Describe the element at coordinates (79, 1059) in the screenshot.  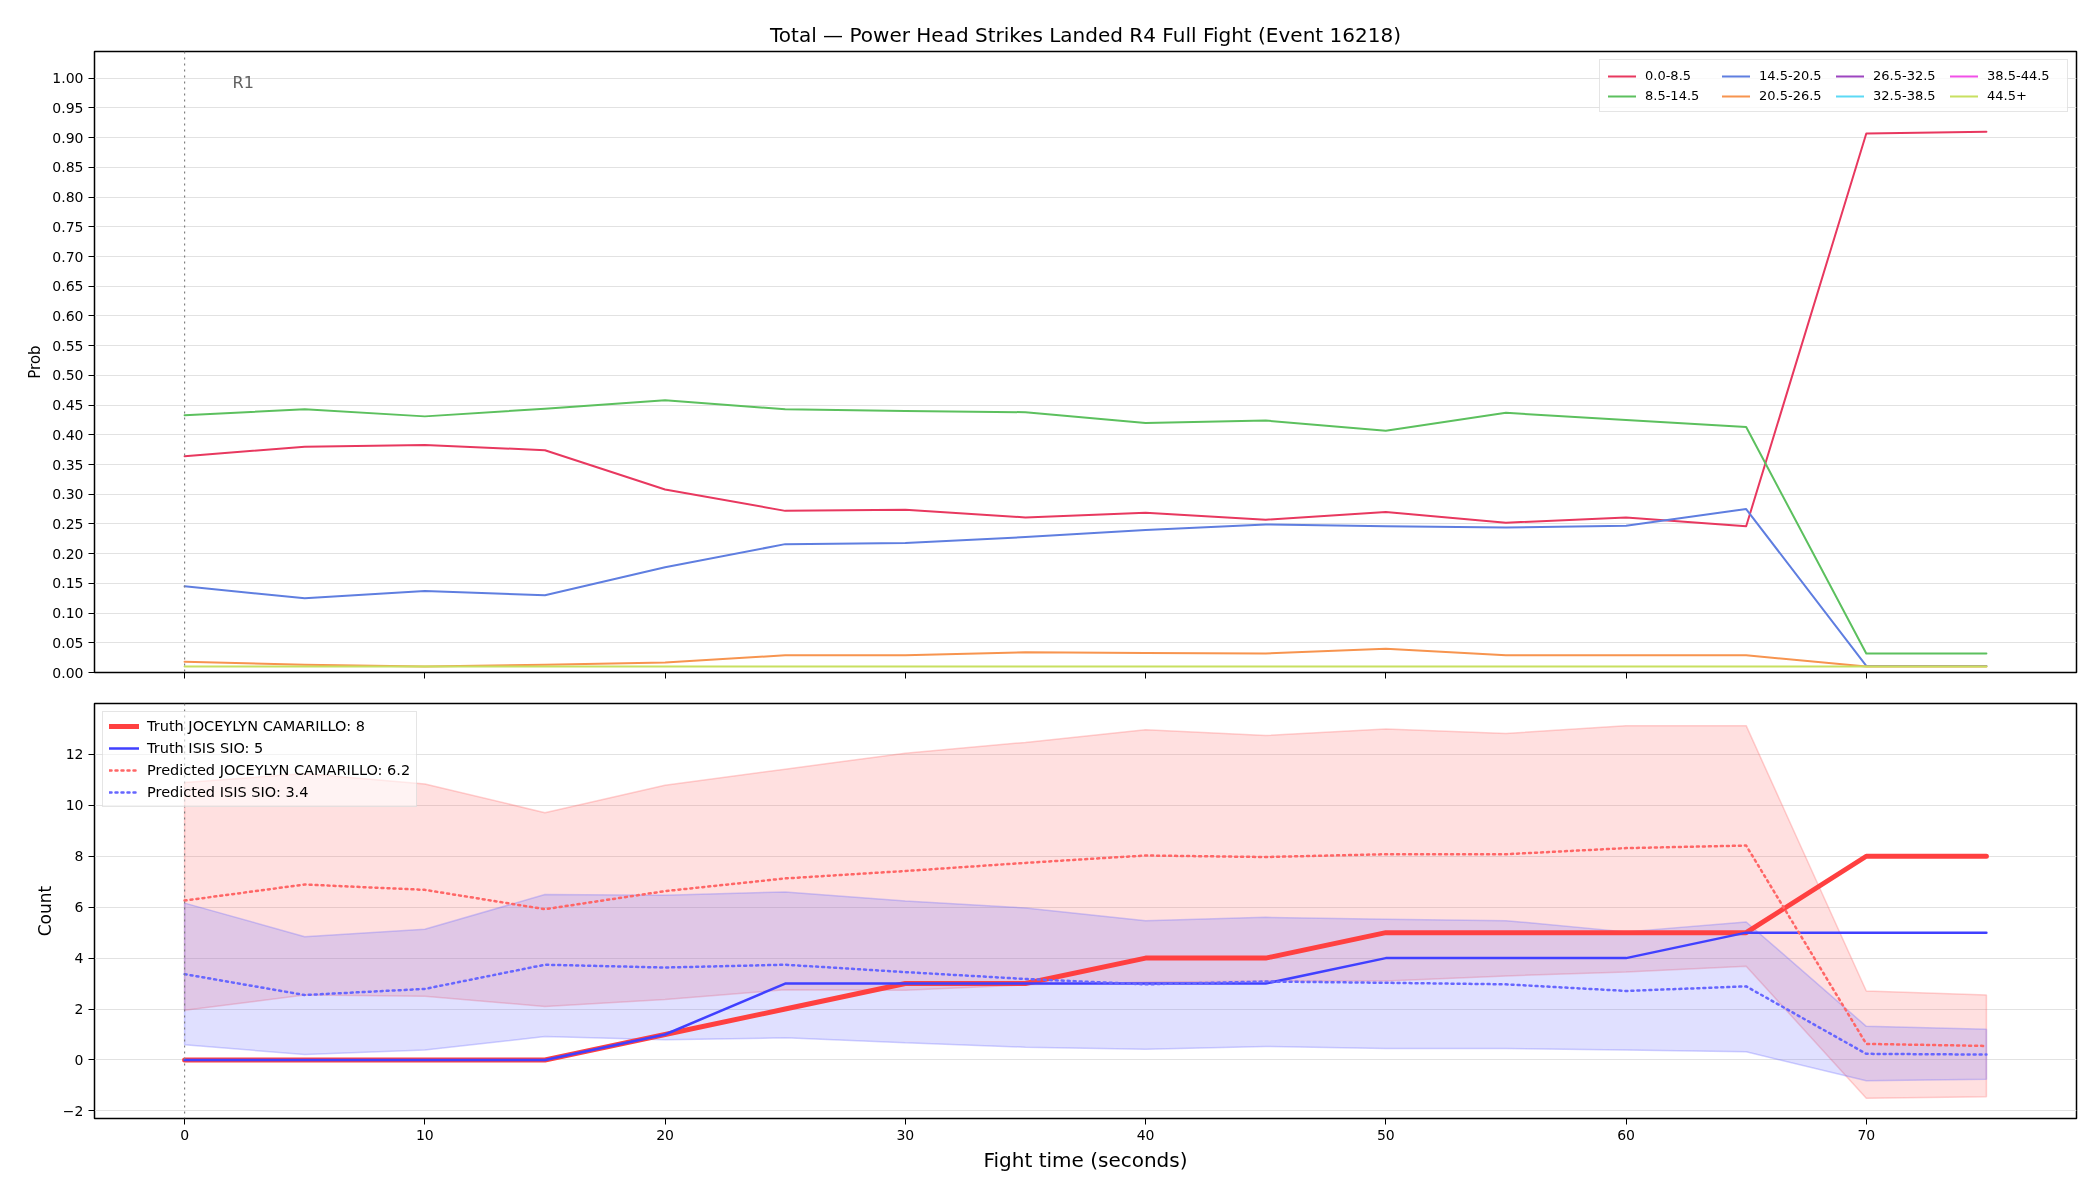
I see `y-tick-label: 0` at that location.